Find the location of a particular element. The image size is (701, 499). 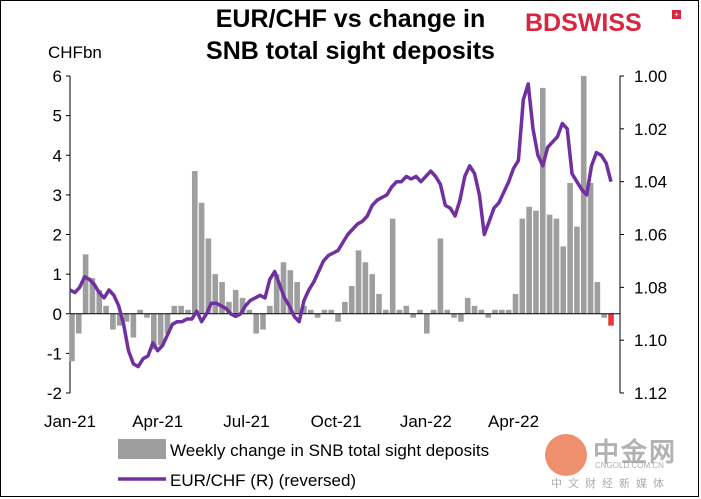

chart-title-line1: EUR/CHF vs change in is located at coordinates (350, 19).